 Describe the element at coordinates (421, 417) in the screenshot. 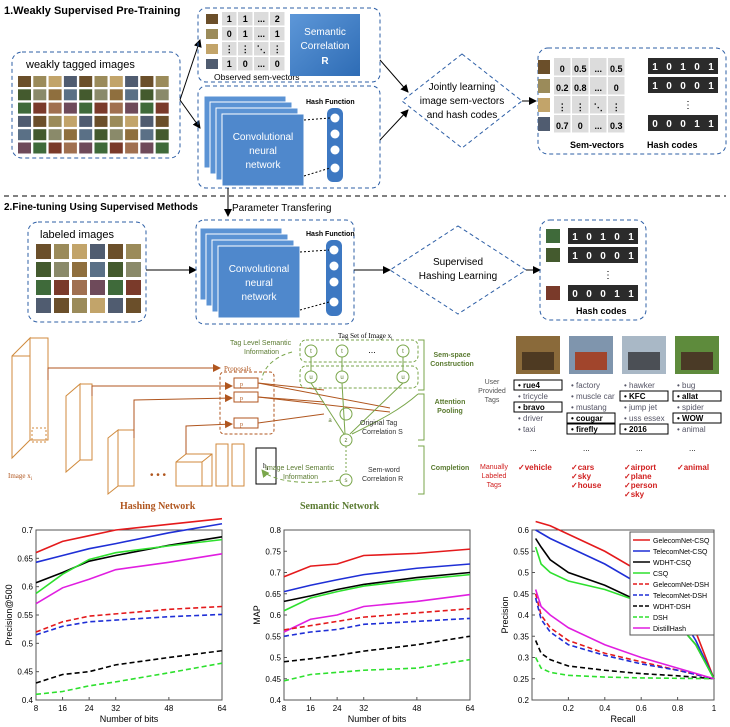

I see `brackets` at that location.